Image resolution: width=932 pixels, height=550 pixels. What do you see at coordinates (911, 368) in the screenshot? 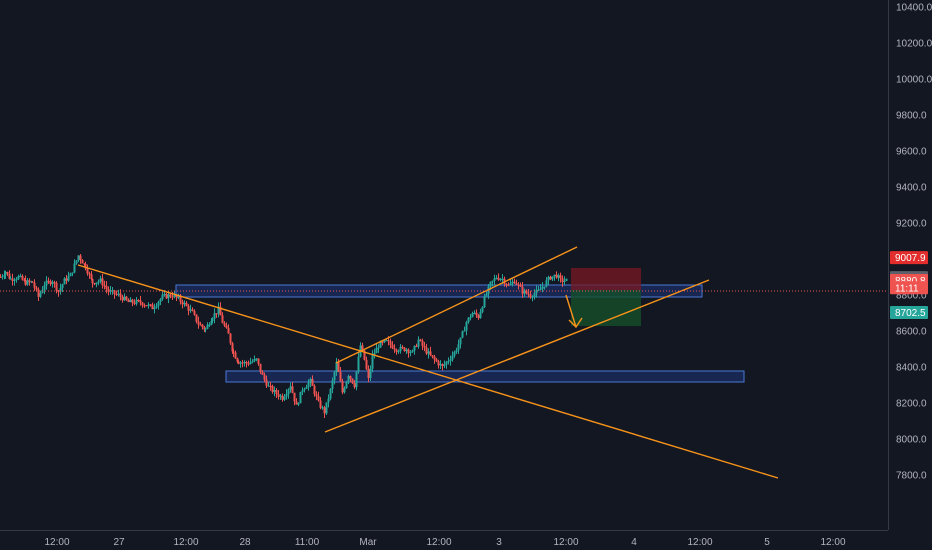
I see `y-tick-label: 8400.0` at bounding box center [911, 368].